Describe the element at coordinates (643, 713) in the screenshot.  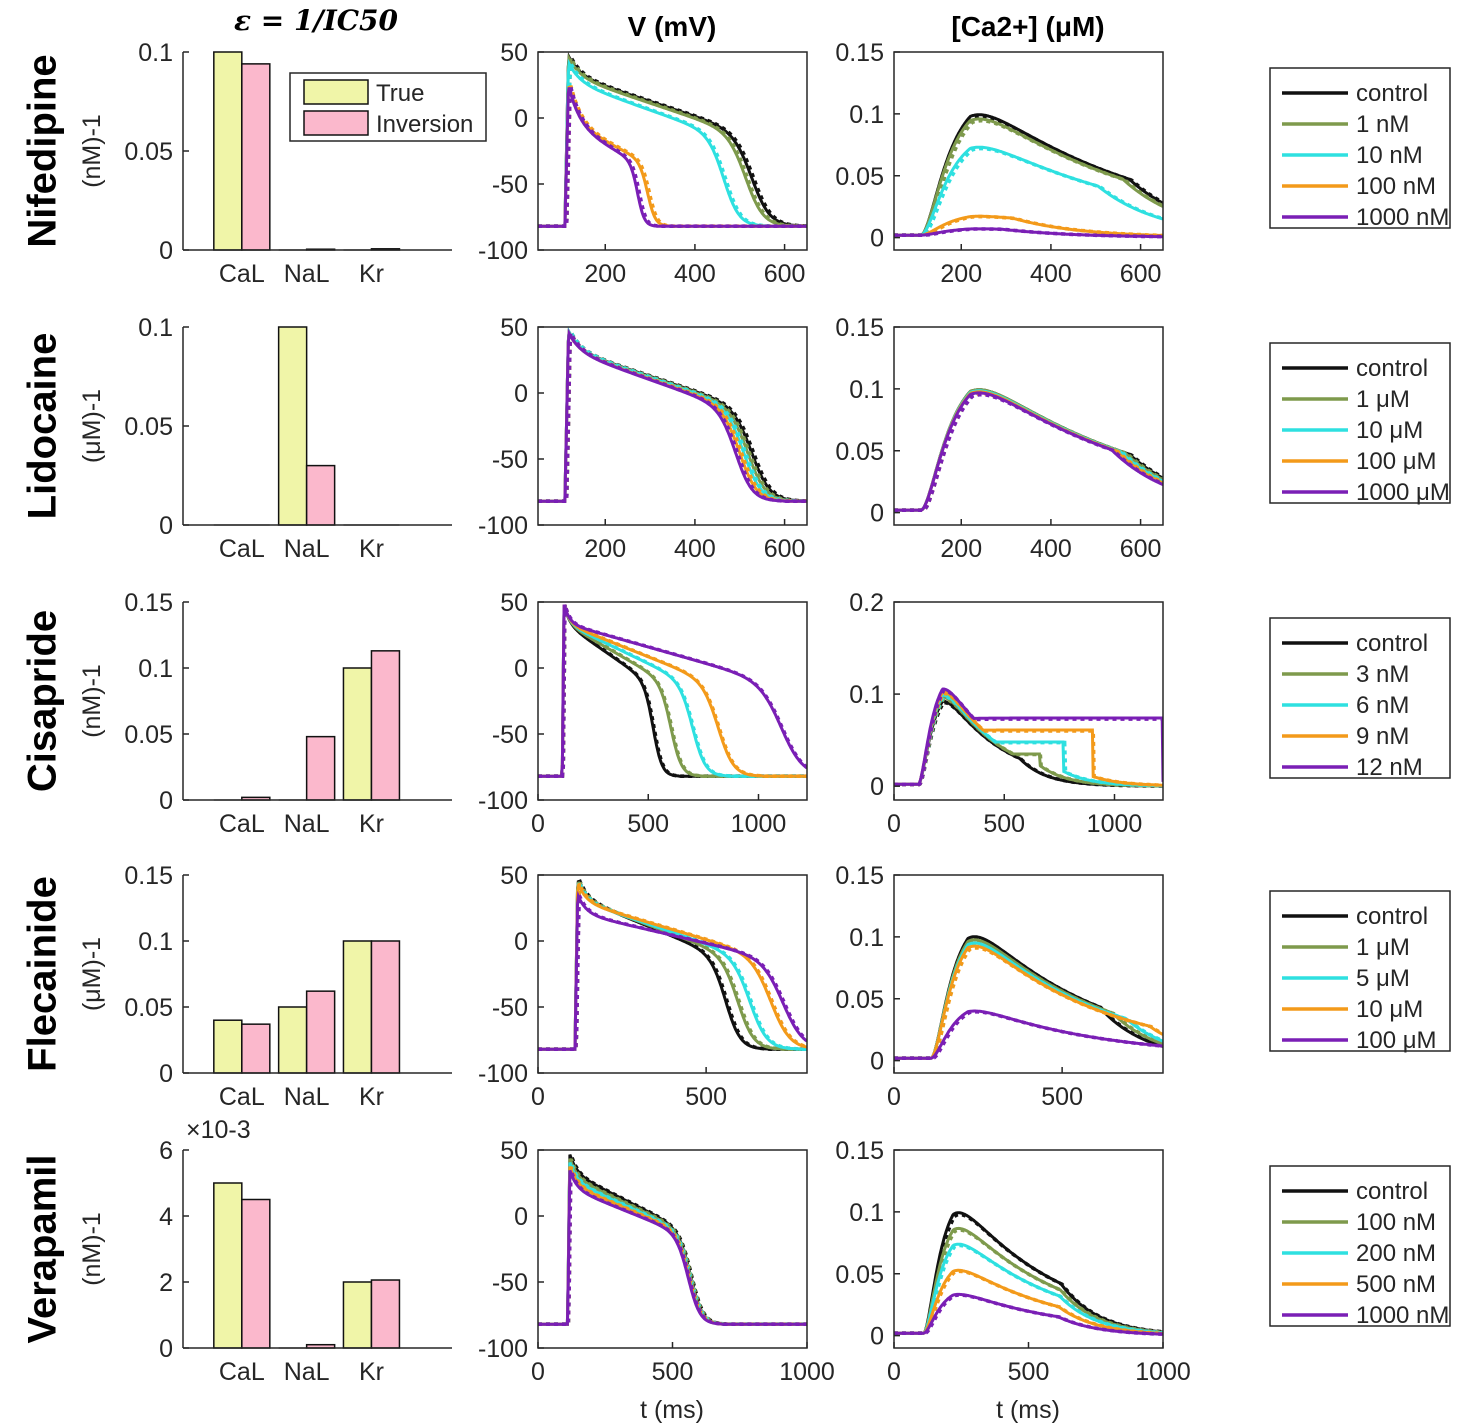
I see `voltage-chart: 500-50-1000 500 1000` at that location.